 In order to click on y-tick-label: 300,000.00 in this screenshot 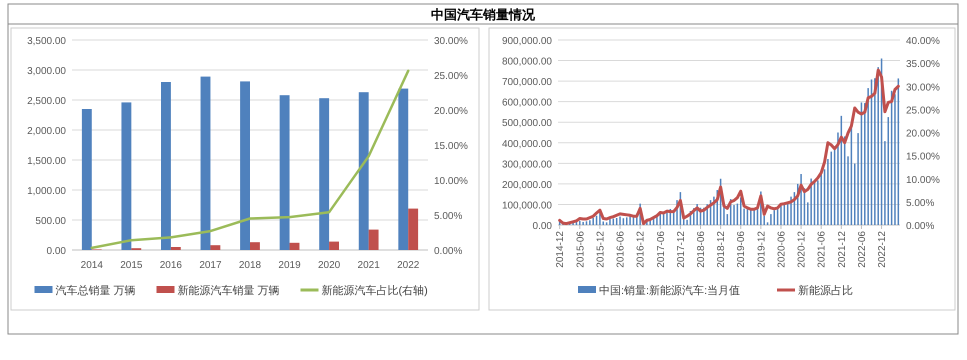, I will do `click(527, 164)`.